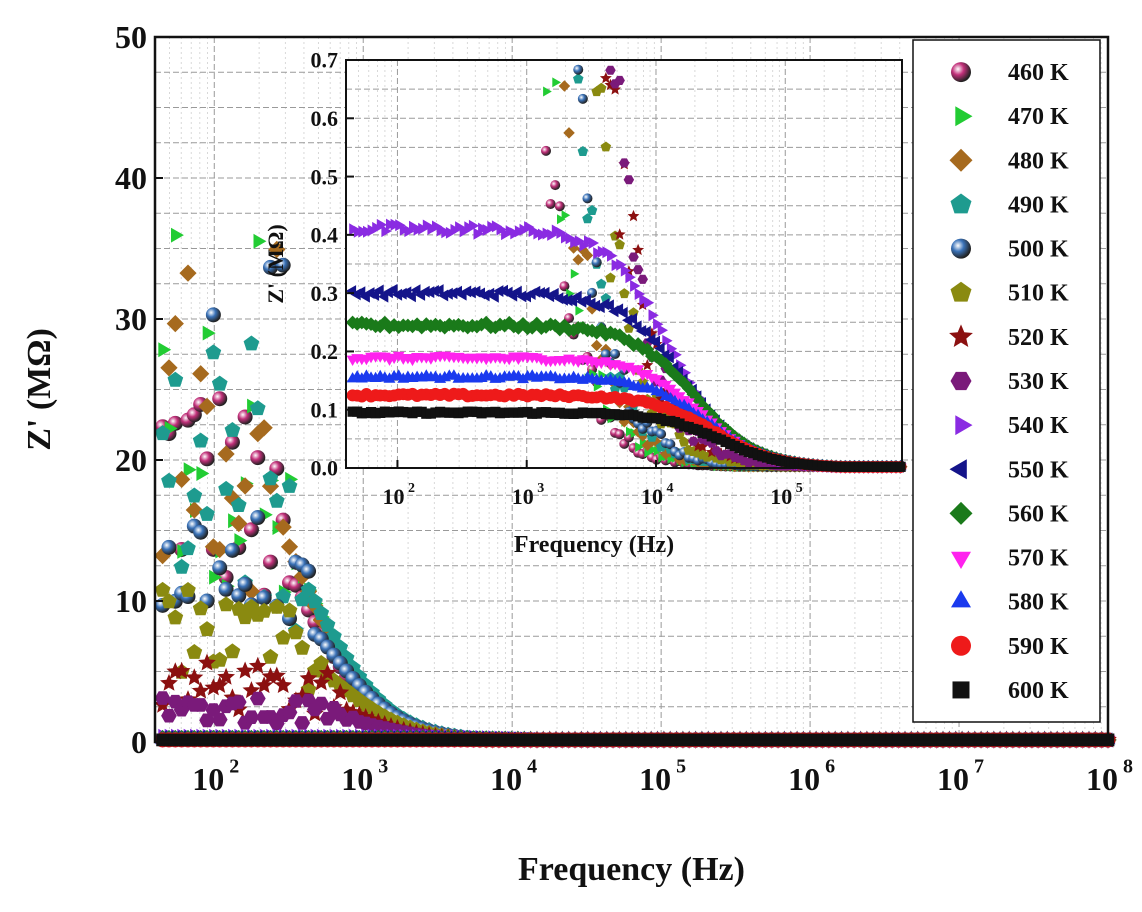  Describe the element at coordinates (669, 488) in the screenshot. I see `x-tick-exponent: 4` at that location.